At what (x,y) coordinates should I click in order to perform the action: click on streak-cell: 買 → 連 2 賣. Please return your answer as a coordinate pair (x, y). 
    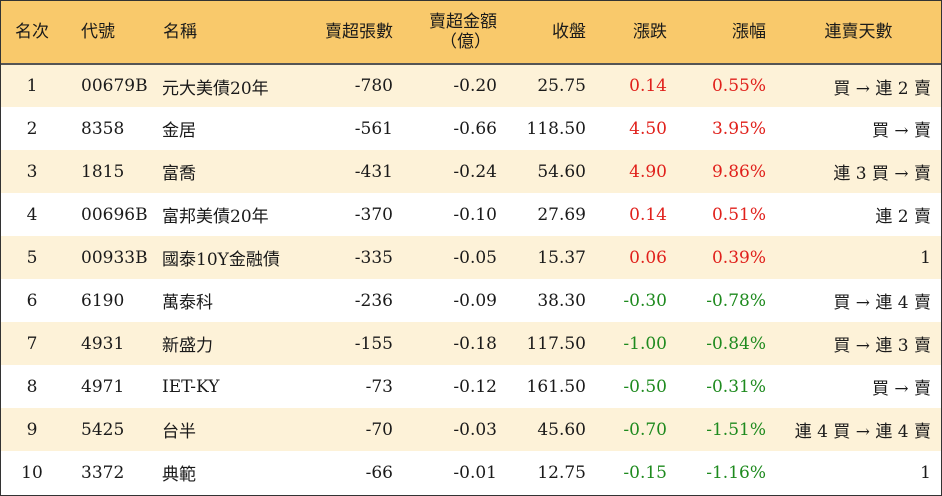
    Looking at the image, I should click on (882, 88).